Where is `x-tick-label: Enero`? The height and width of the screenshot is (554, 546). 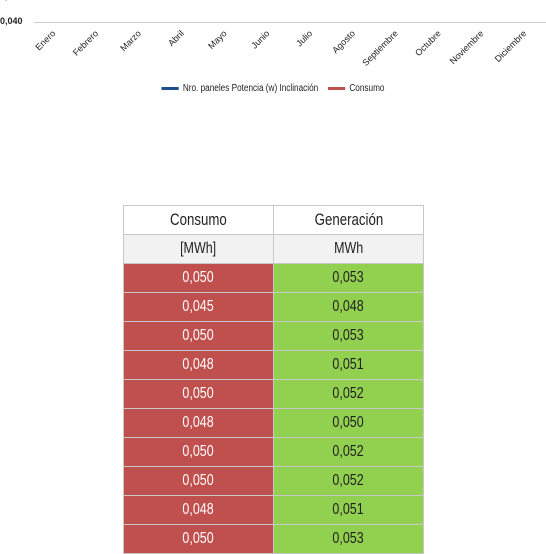 x-tick-label: Enero is located at coordinates (45, 40).